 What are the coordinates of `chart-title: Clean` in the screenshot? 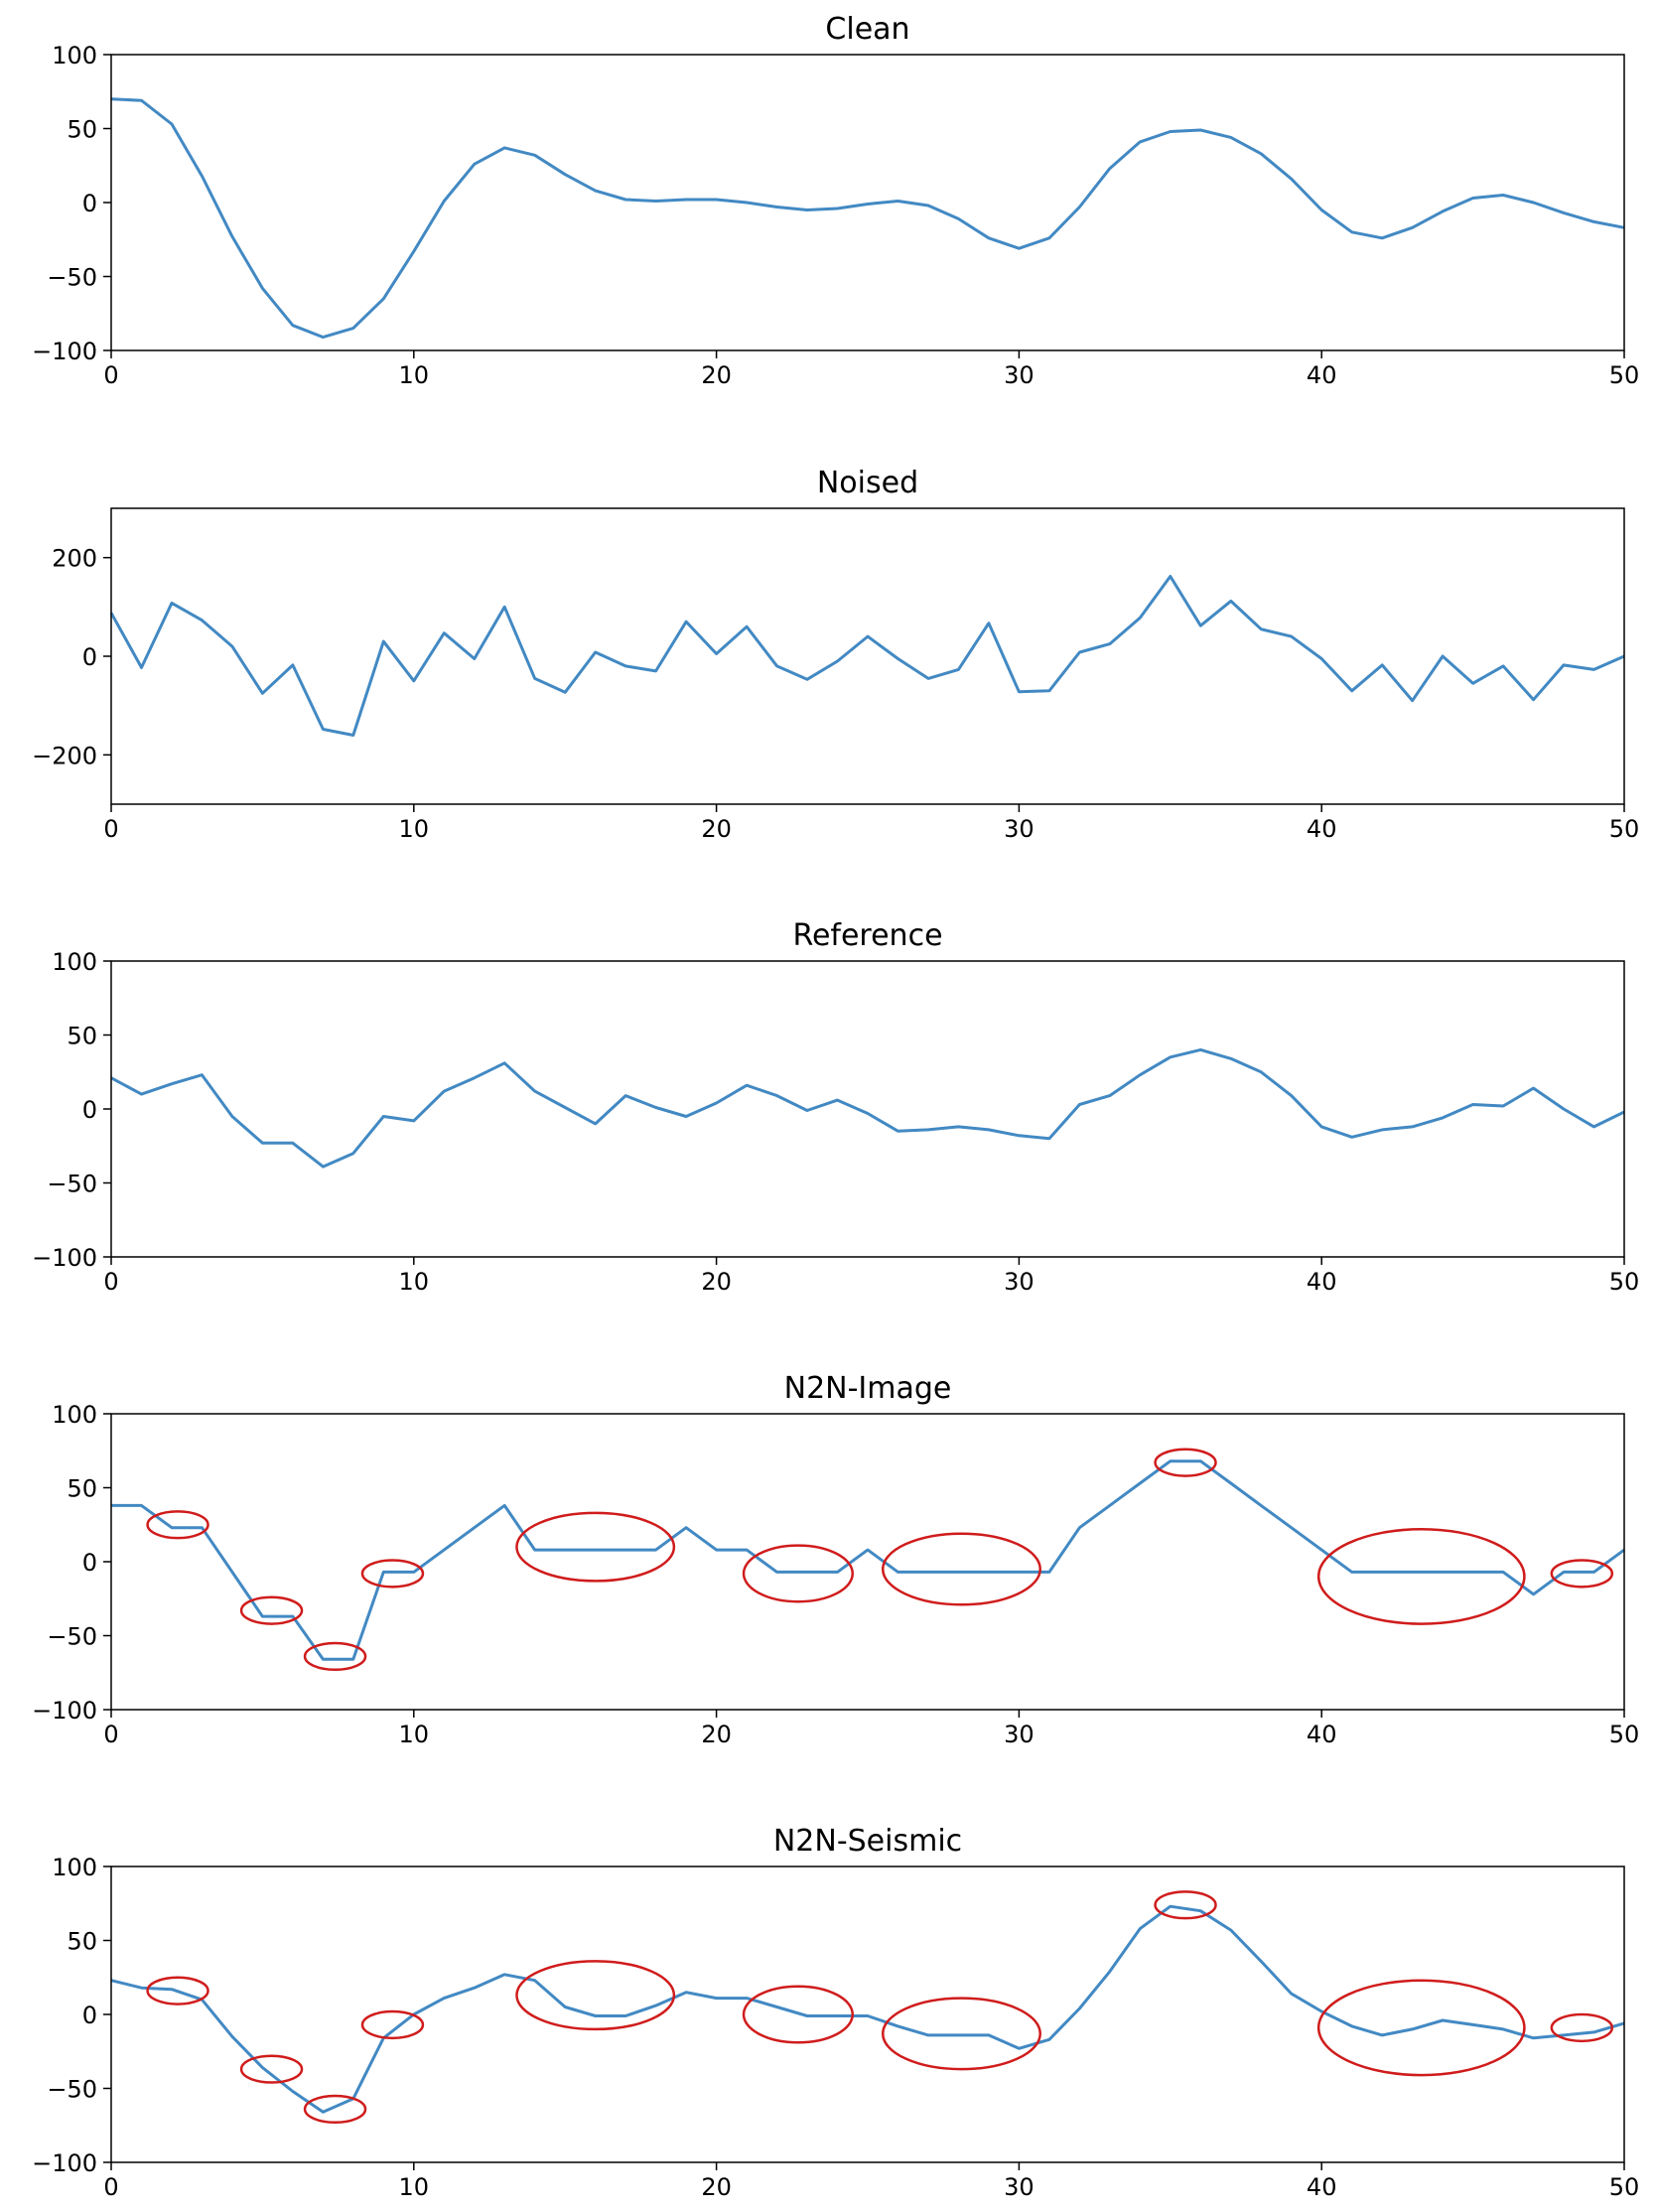 It's located at (867, 29).